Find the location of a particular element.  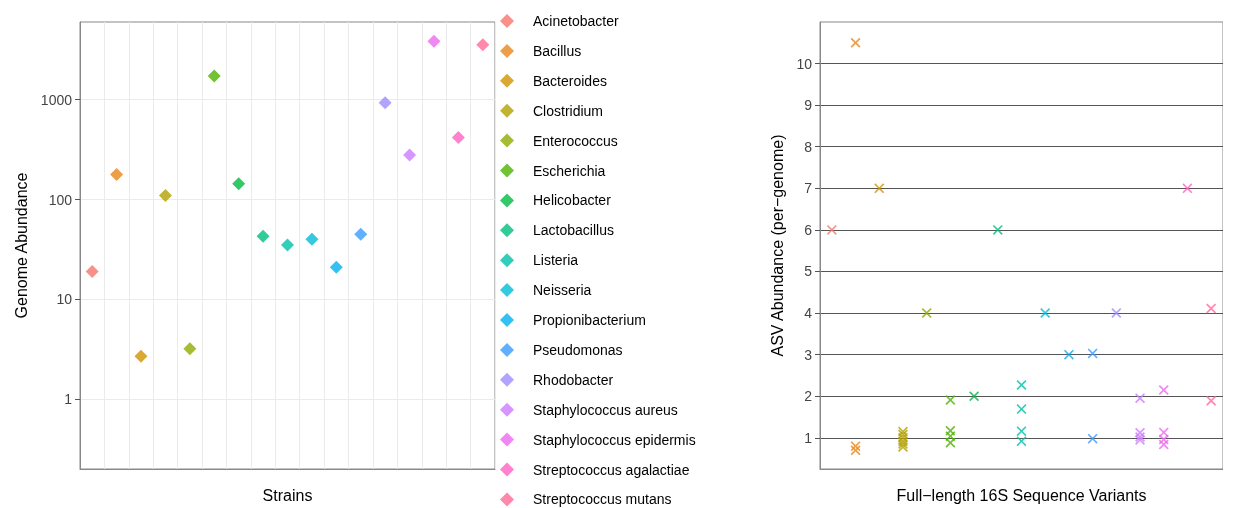

legend-label: Escherichia is located at coordinates (569, 170).